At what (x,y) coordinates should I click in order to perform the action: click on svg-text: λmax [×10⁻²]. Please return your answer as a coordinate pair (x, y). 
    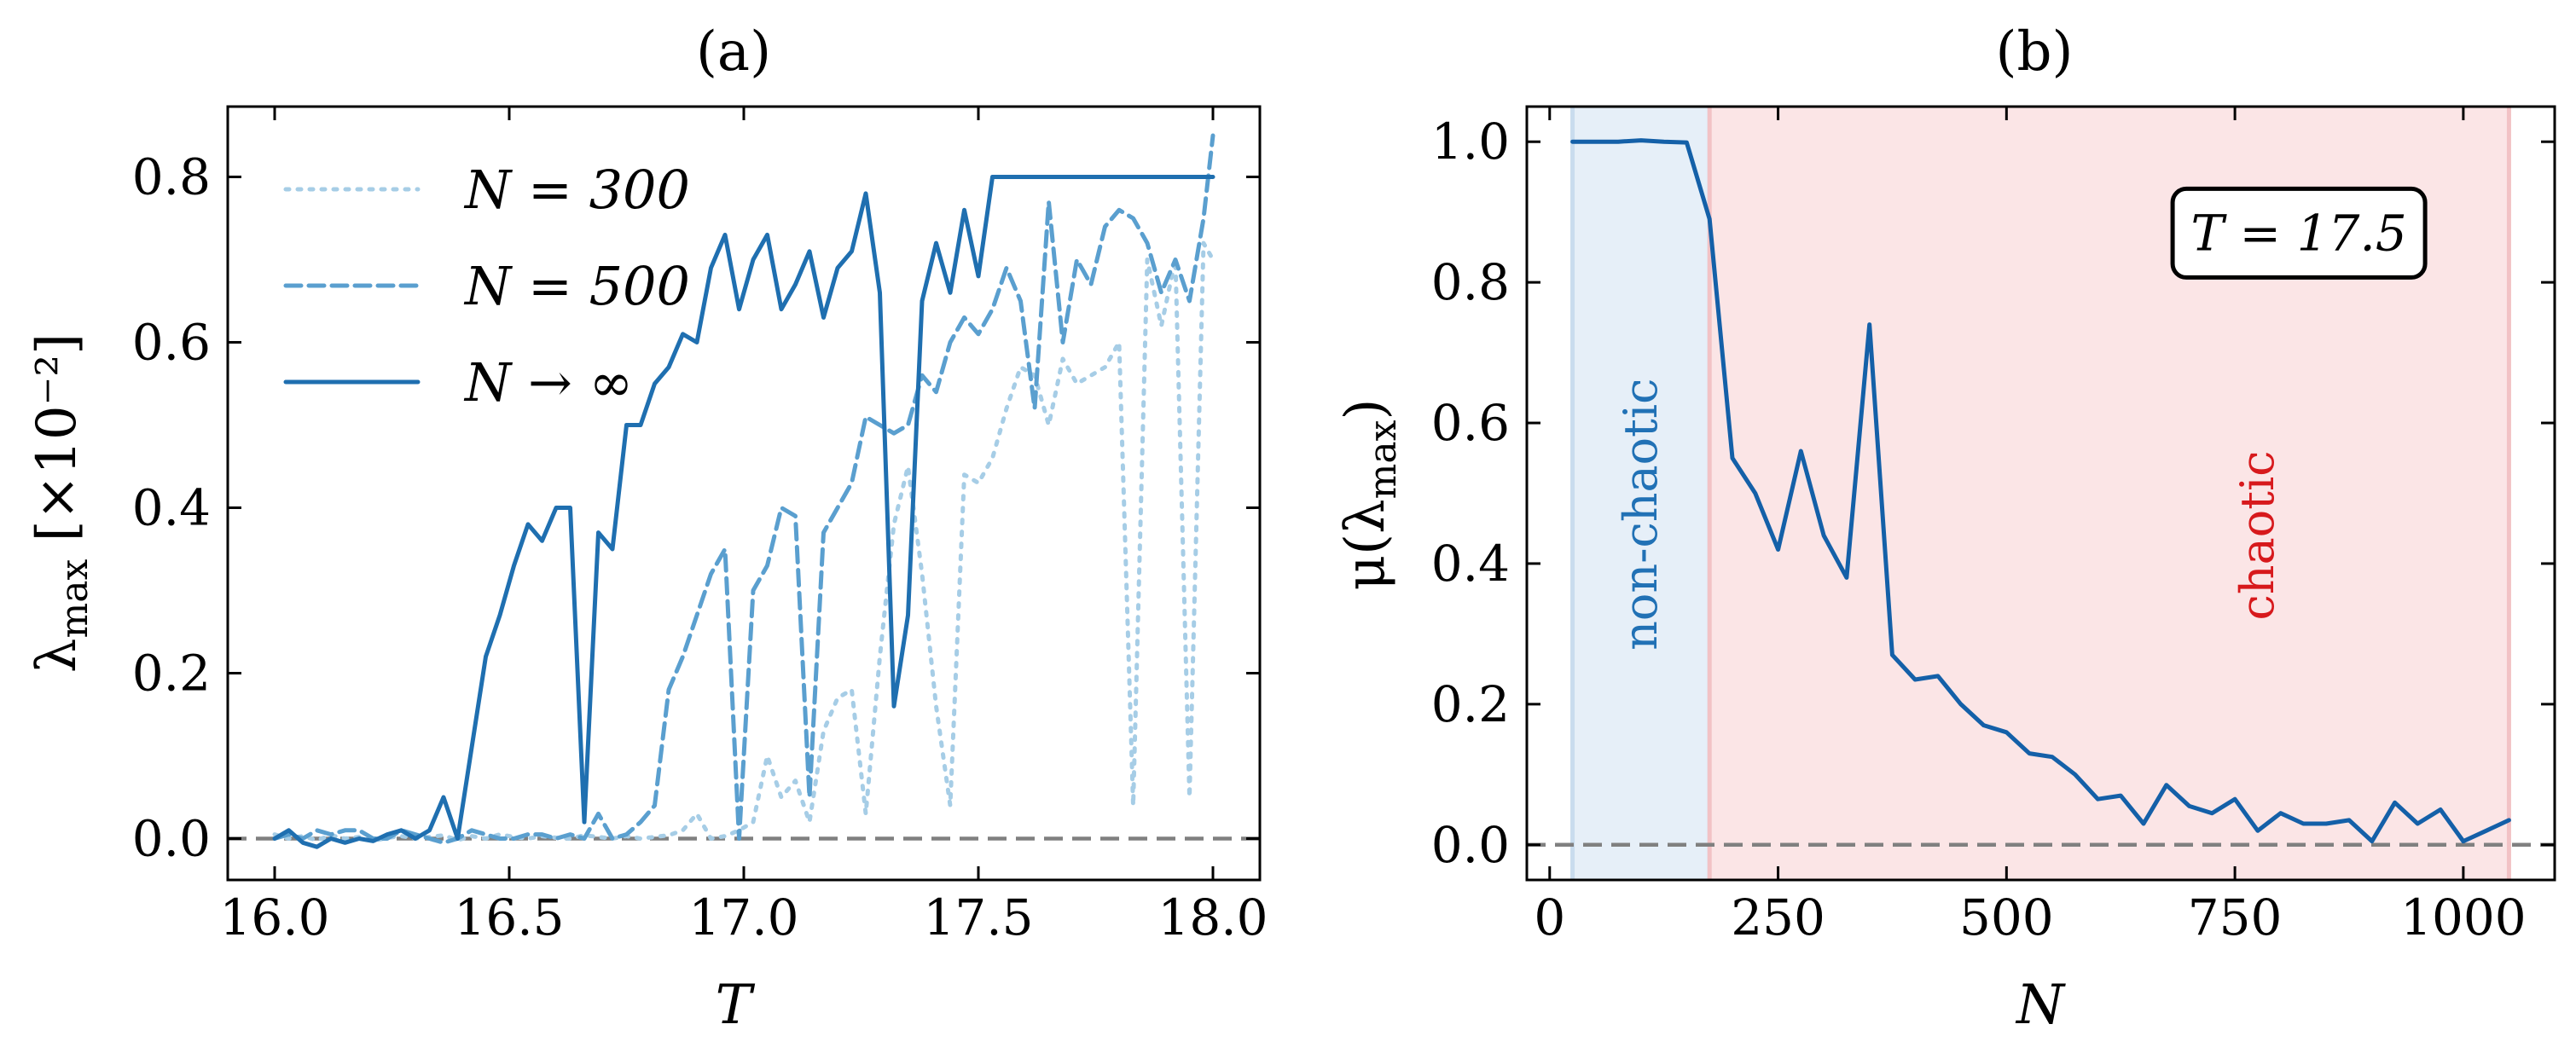
    Looking at the image, I should click on (61, 503).